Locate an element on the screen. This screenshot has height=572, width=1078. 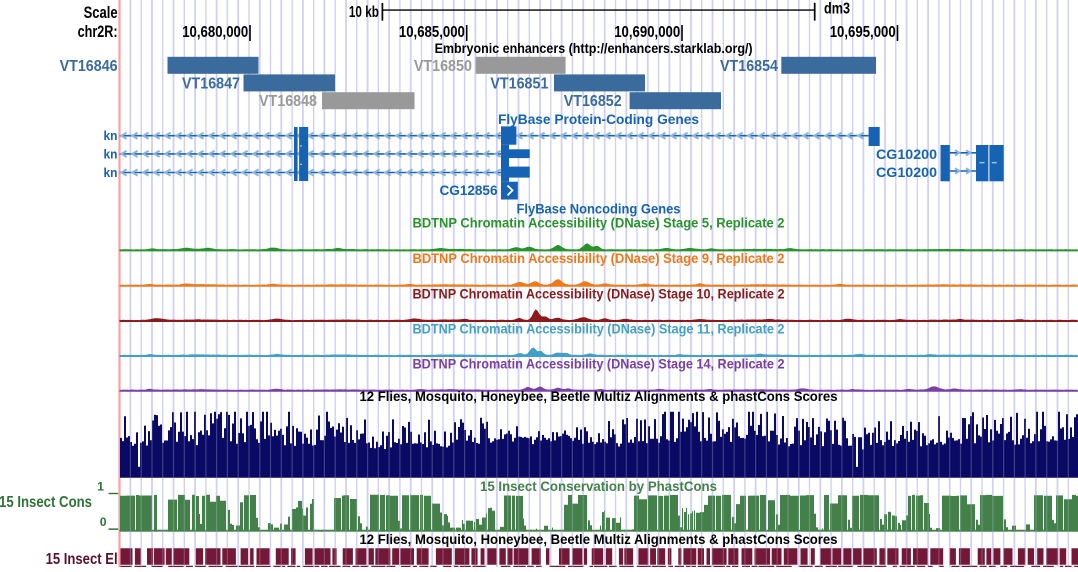
svg-text: VT16852 is located at coordinates (593, 101).